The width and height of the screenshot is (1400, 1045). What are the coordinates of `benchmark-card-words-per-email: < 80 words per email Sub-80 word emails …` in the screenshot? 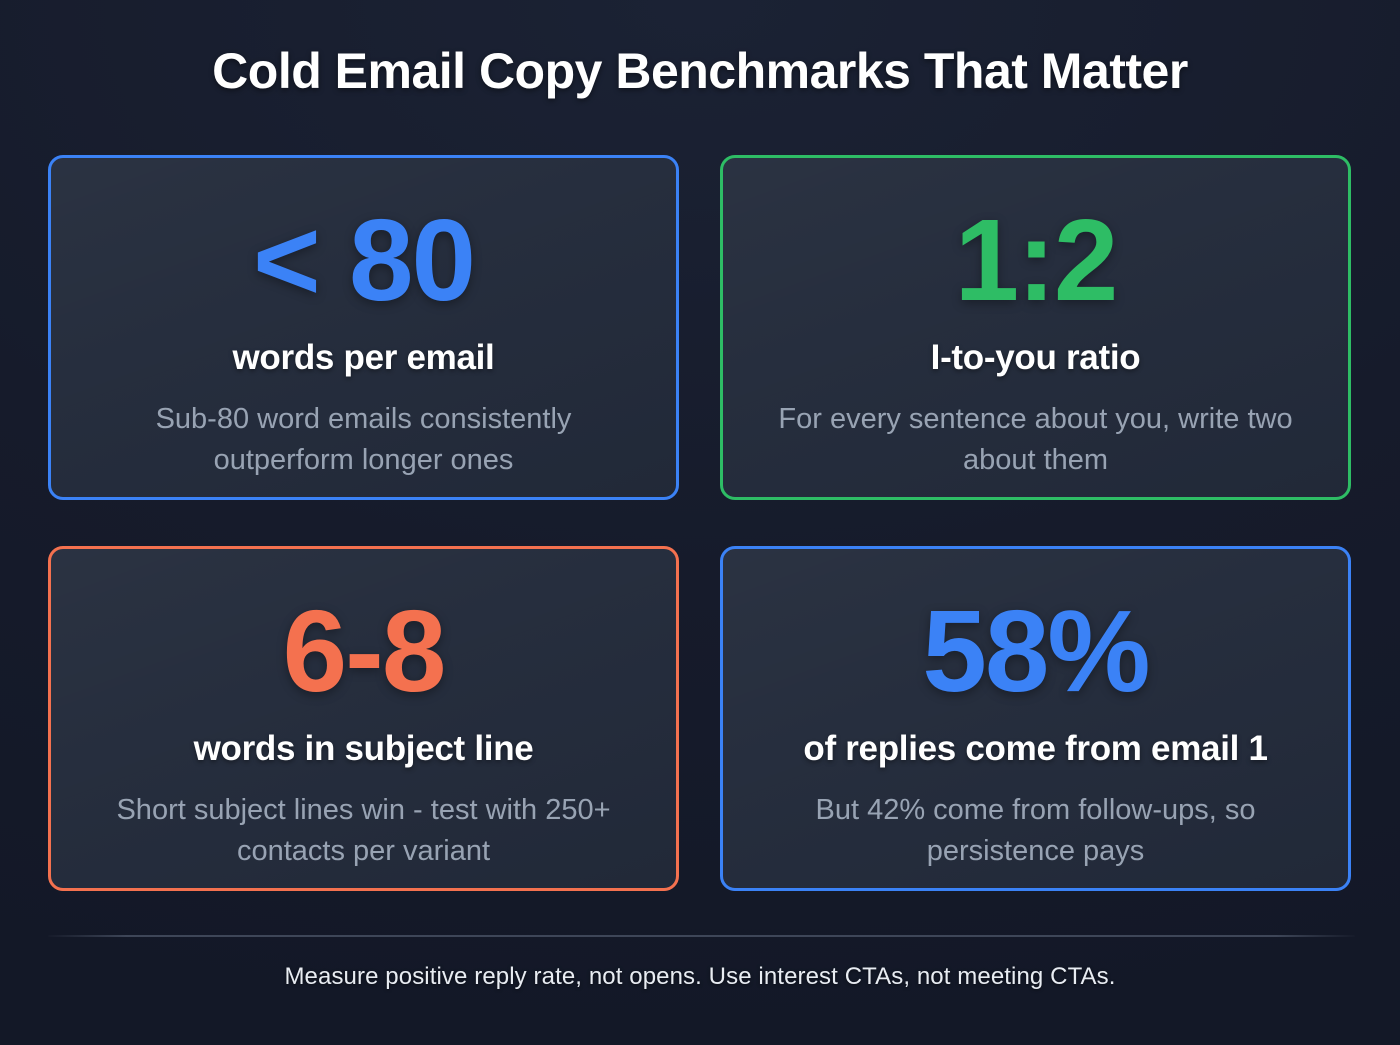 It's located at (363, 327).